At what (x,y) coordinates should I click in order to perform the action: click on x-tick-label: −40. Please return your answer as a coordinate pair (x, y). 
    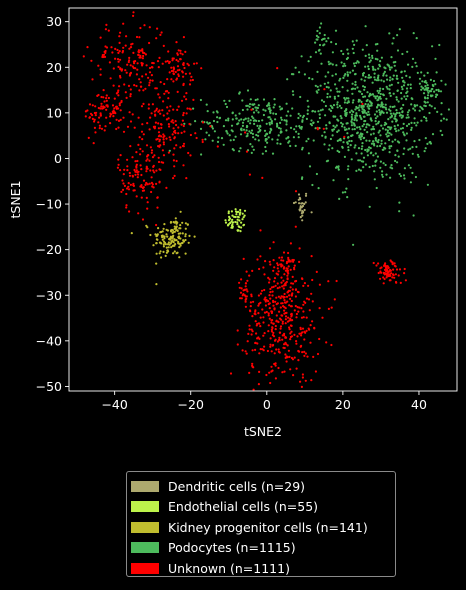
    Looking at the image, I should click on (114, 404).